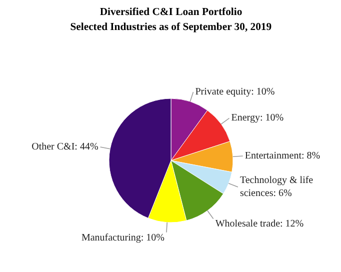 The height and width of the screenshot is (272, 341). What do you see at coordinates (235, 92) in the screenshot?
I see `slice-label: Private equity: 10%` at bounding box center [235, 92].